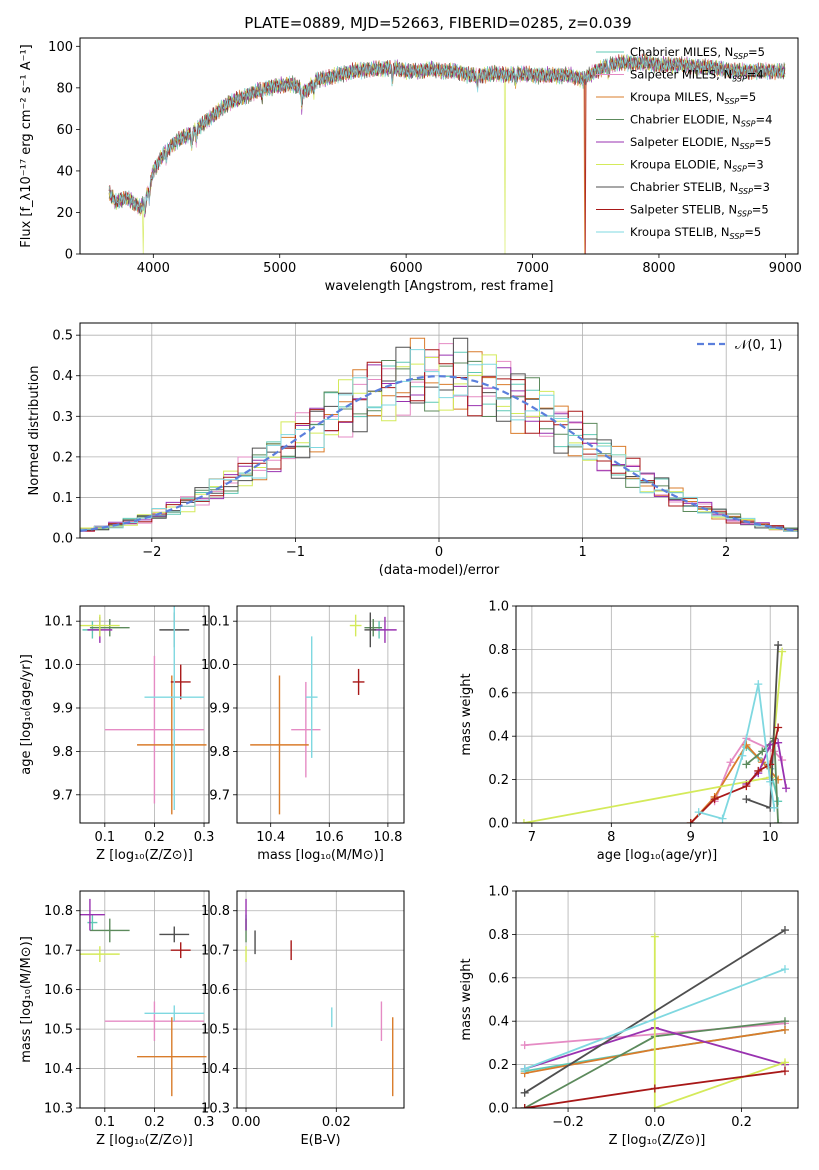  Describe the element at coordinates (746, 744) in the screenshot. I see `weight-marker-kroupa-miles` at that location.